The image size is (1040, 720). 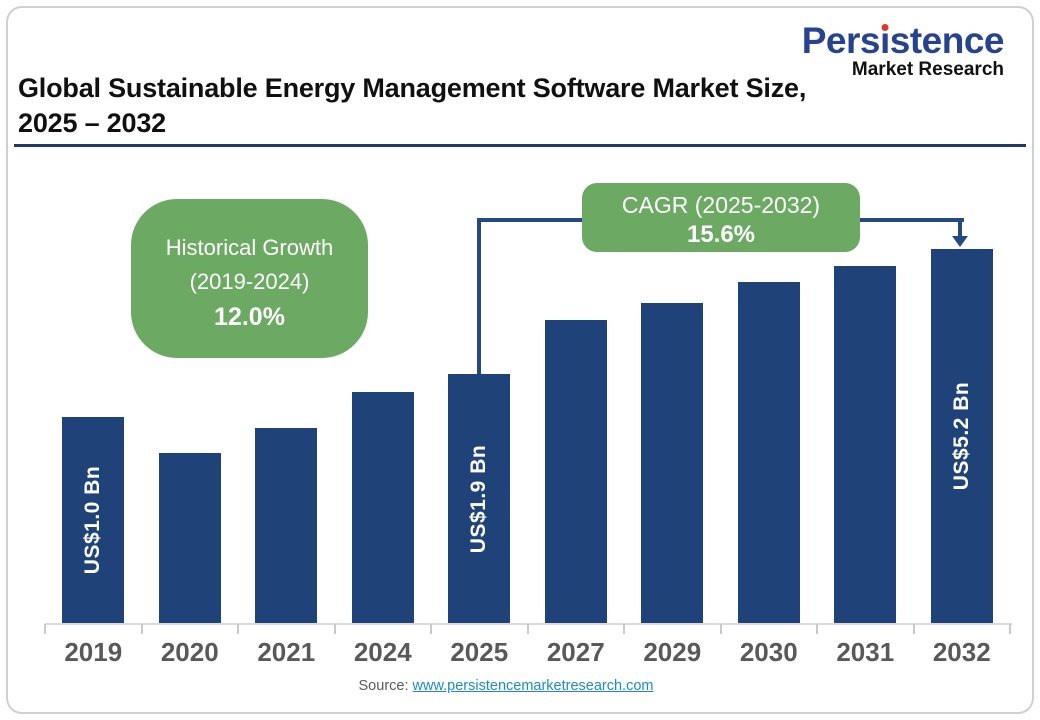 I want to click on cagr-value: 15.6%, so click(x=721, y=234).